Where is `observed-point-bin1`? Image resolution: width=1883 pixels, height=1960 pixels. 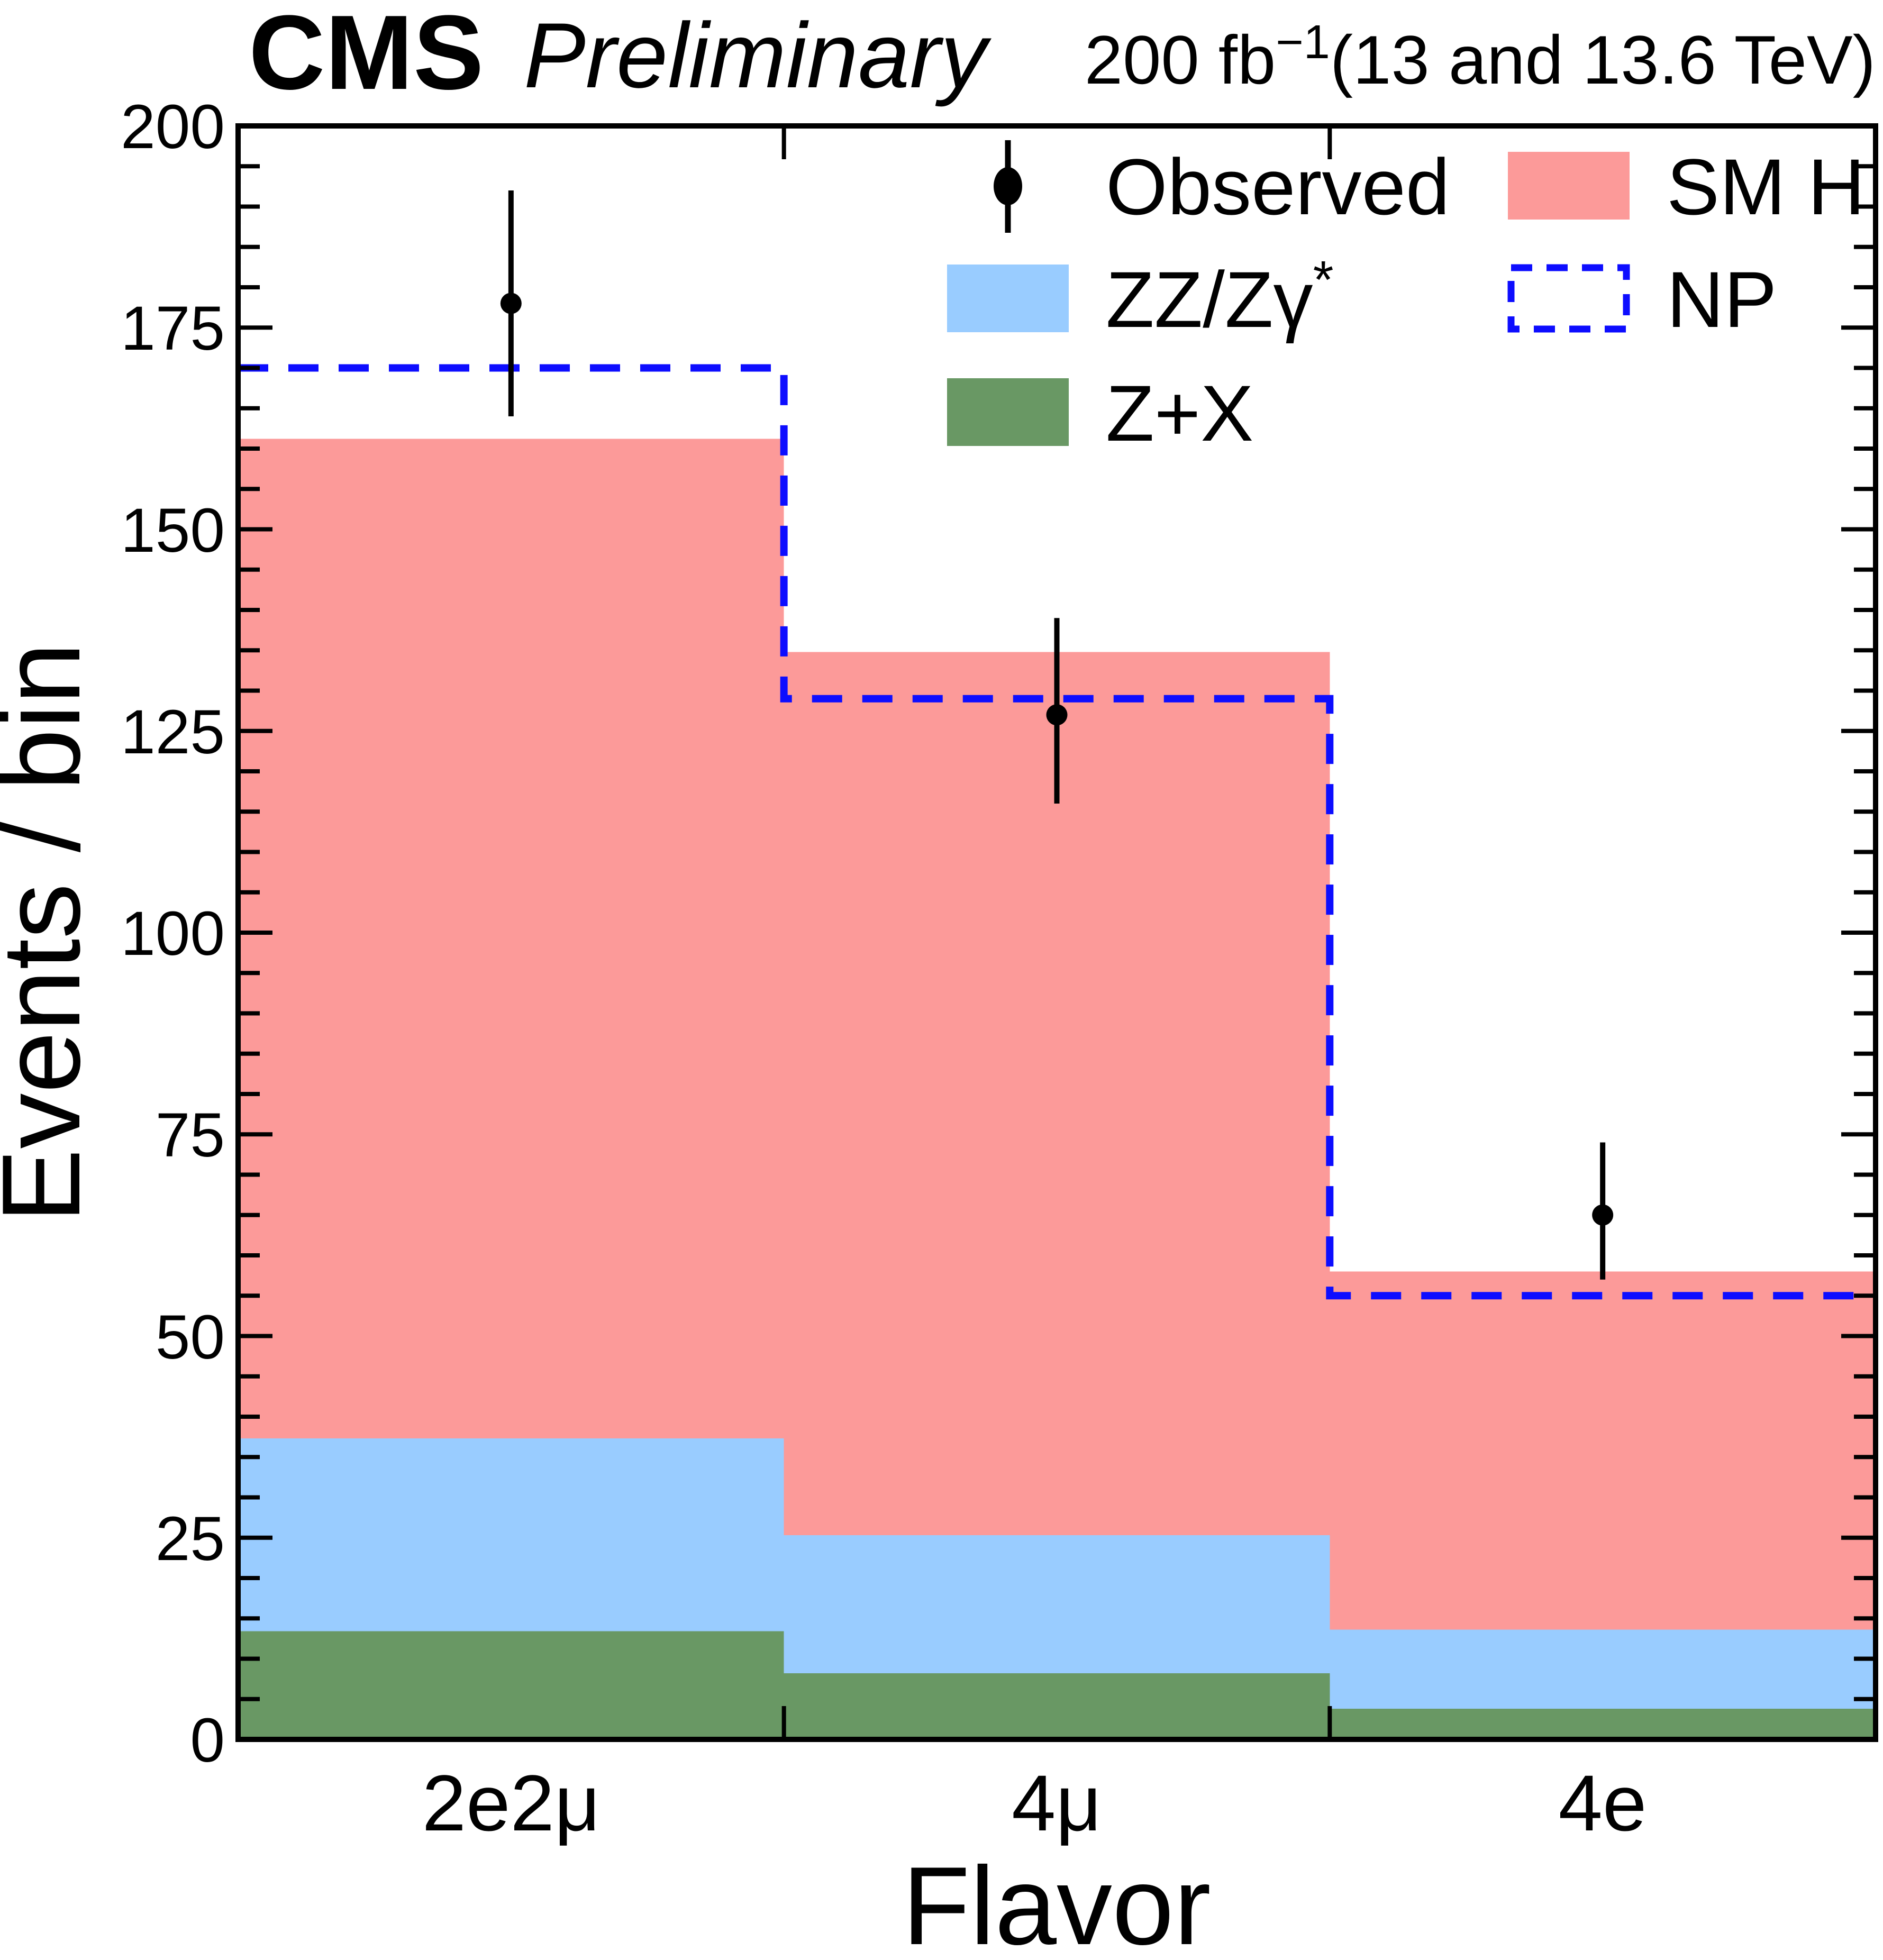 observed-point-bin1 is located at coordinates (1057, 715).